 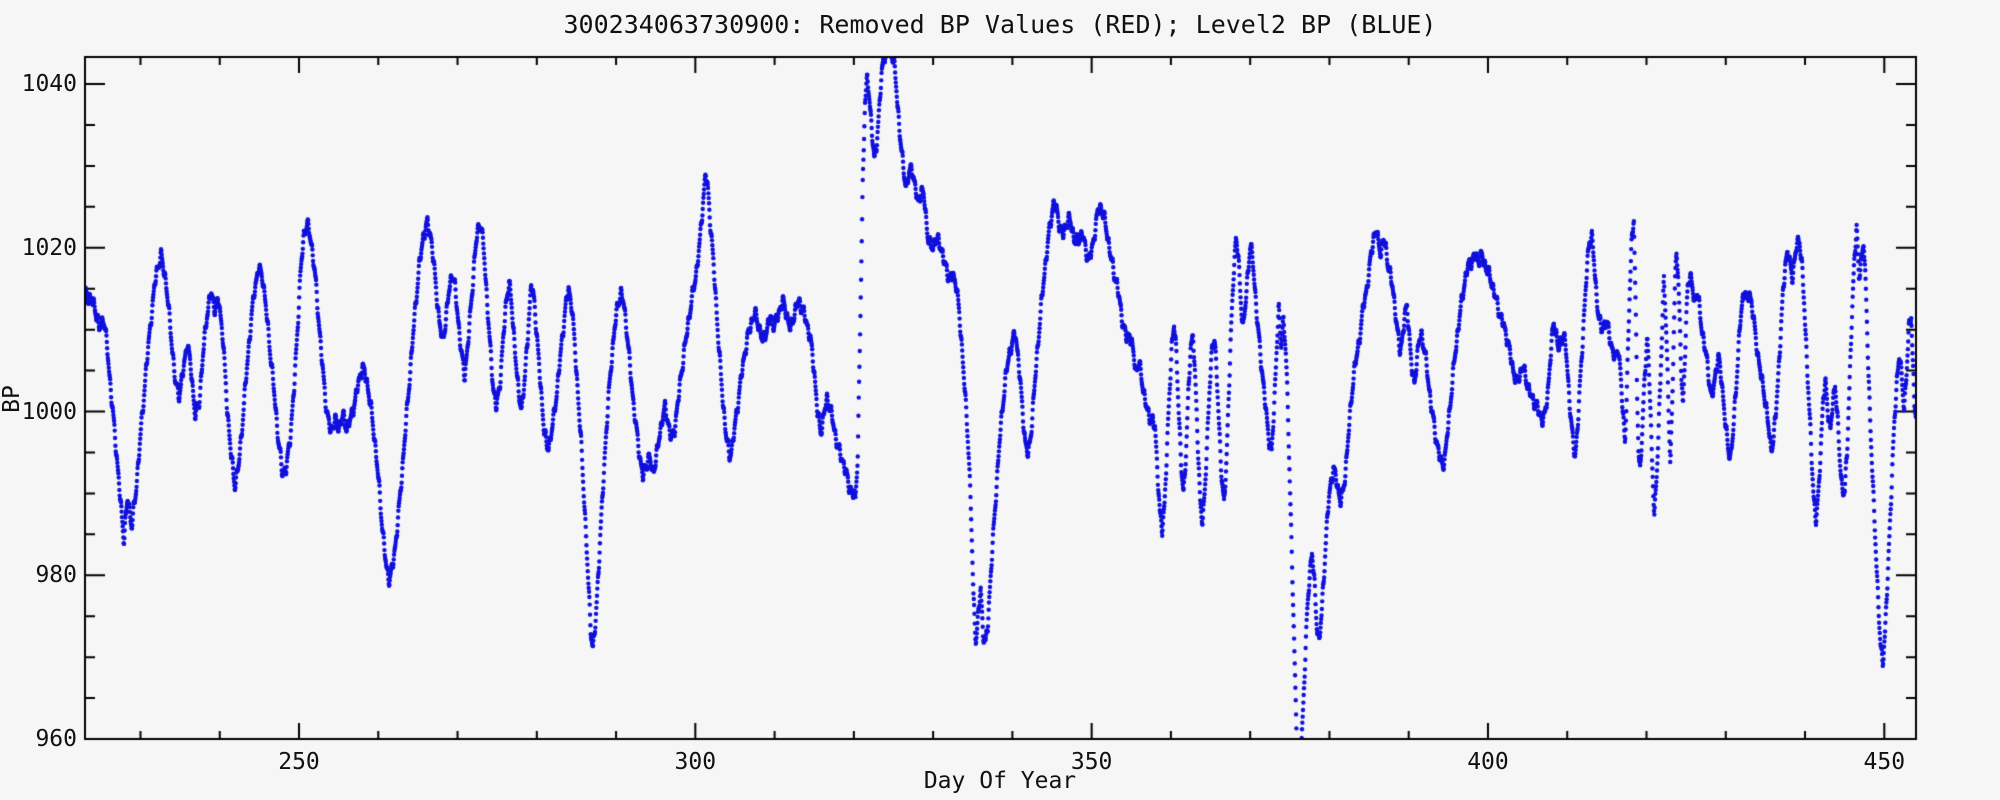 I want to click on y-tick-label: 1040, so click(x=49, y=84).